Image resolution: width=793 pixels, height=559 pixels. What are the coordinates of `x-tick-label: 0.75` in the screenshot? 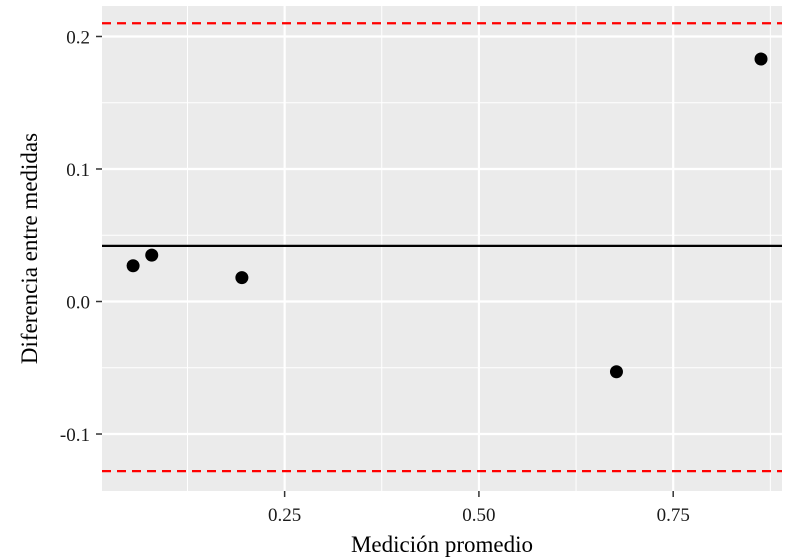 It's located at (673, 515).